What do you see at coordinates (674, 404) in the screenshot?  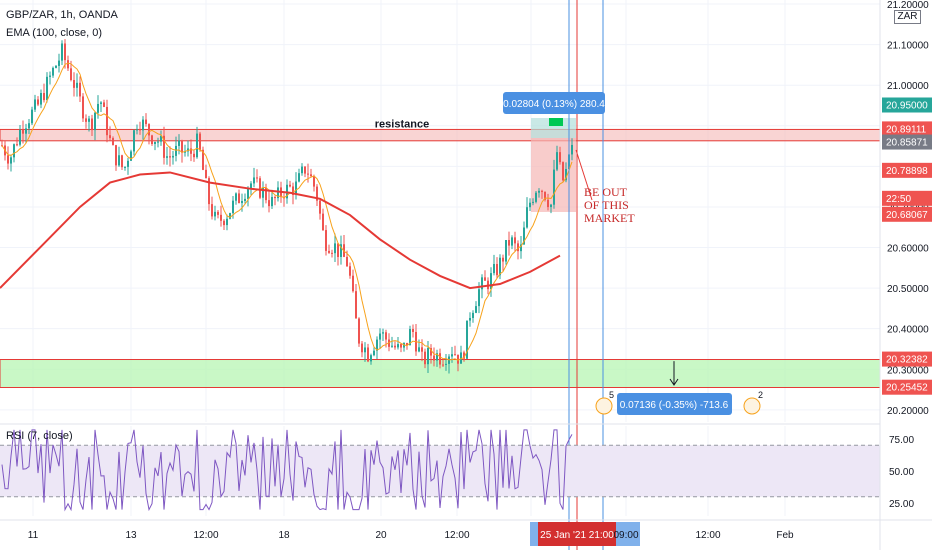 I see `short-measure-box` at bounding box center [674, 404].